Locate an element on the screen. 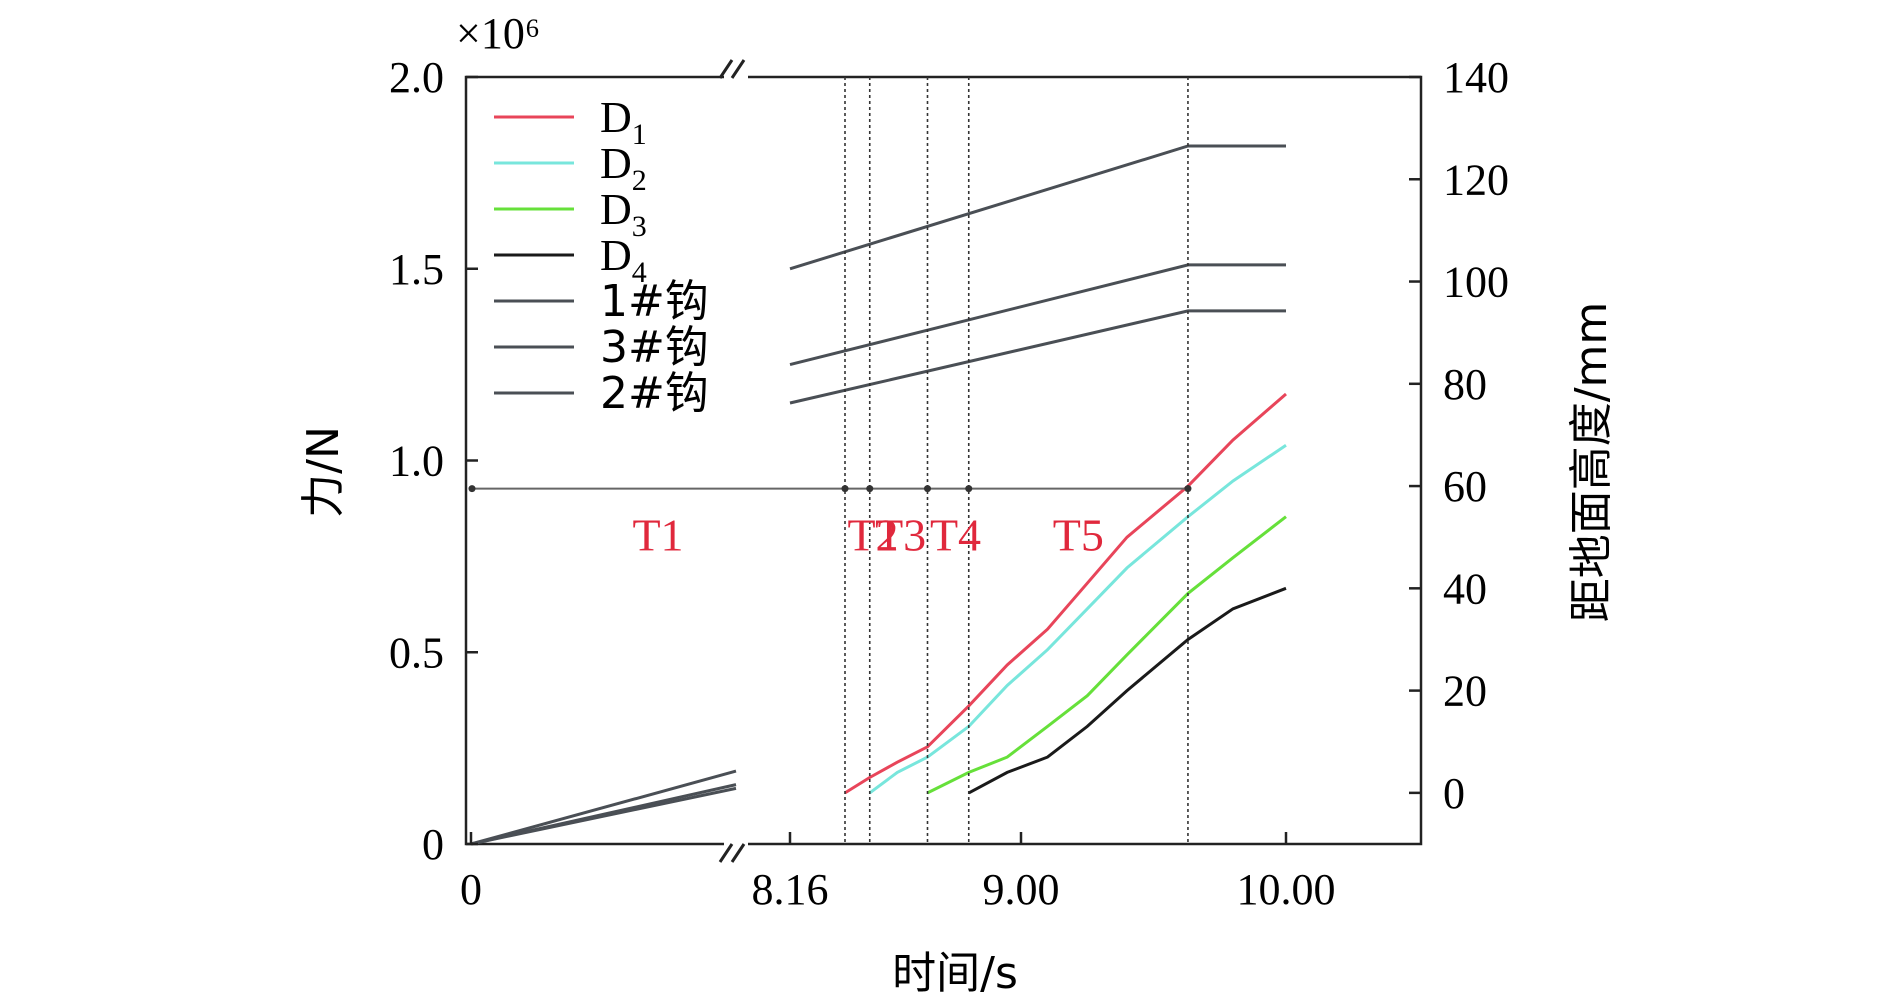 The width and height of the screenshot is (1890, 997). legend-label: 1#钩 is located at coordinates (654, 301).